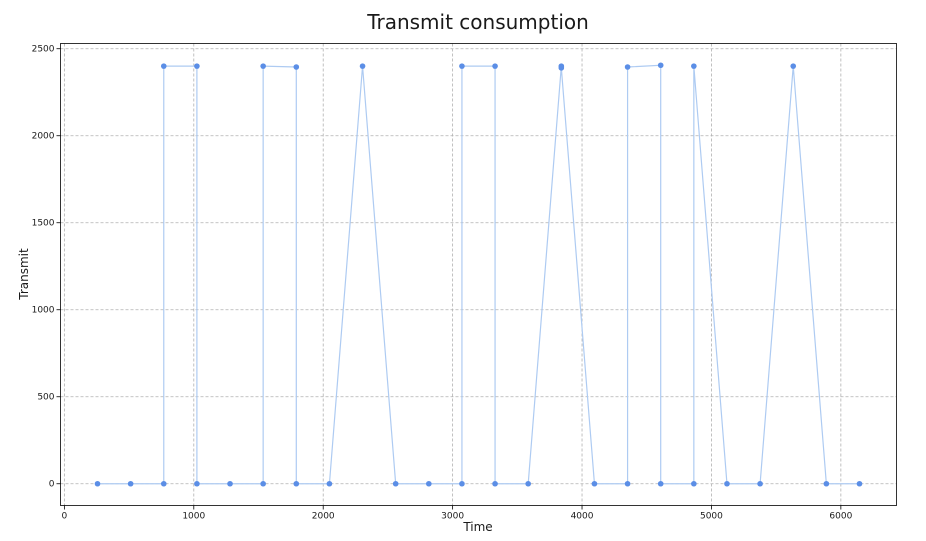 Image resolution: width=926 pixels, height=541 pixels. Describe the element at coordinates (840, 517) in the screenshot. I see `x-tick-label: 6000` at that location.